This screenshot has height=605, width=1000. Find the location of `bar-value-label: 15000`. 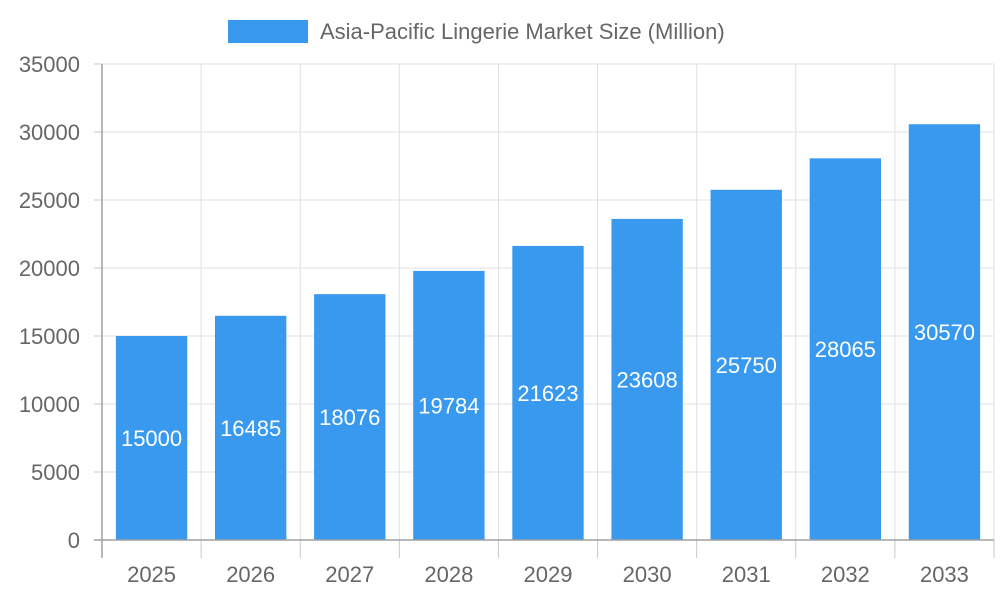

bar-value-label: 15000 is located at coordinates (151, 438).